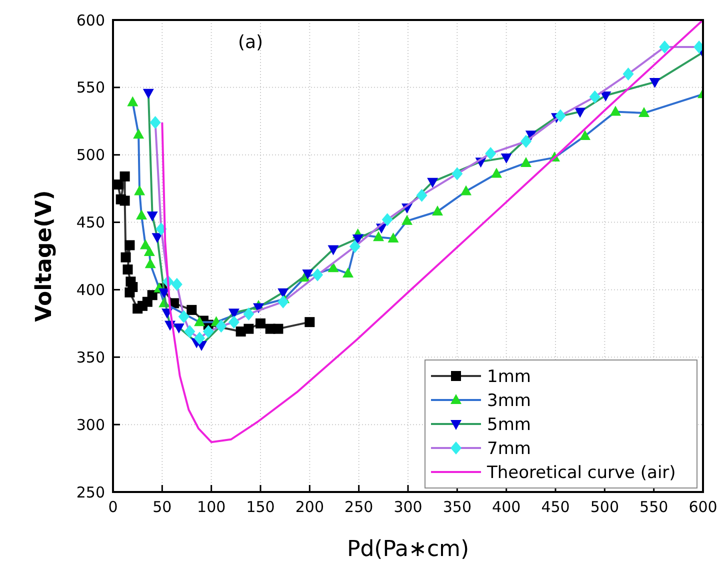 The height and width of the screenshot is (571, 722). I want to click on legend-label: 7mm, so click(509, 448).